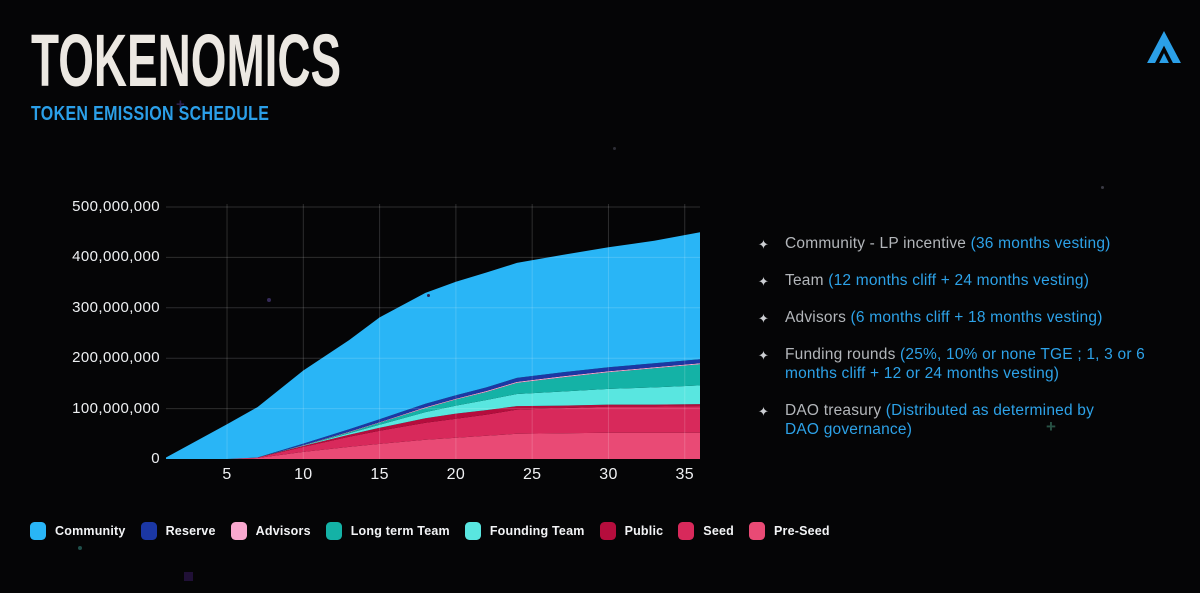 The width and height of the screenshot is (1200, 593). What do you see at coordinates (608, 474) in the screenshot?
I see `x-tick-label: 30` at bounding box center [608, 474].